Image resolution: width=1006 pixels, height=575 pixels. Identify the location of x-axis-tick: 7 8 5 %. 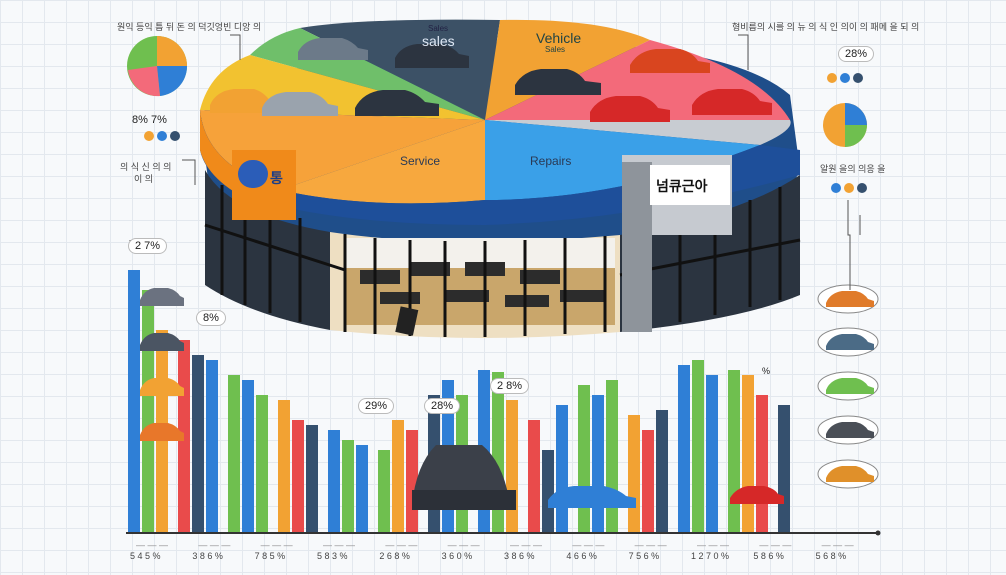
(270, 556).